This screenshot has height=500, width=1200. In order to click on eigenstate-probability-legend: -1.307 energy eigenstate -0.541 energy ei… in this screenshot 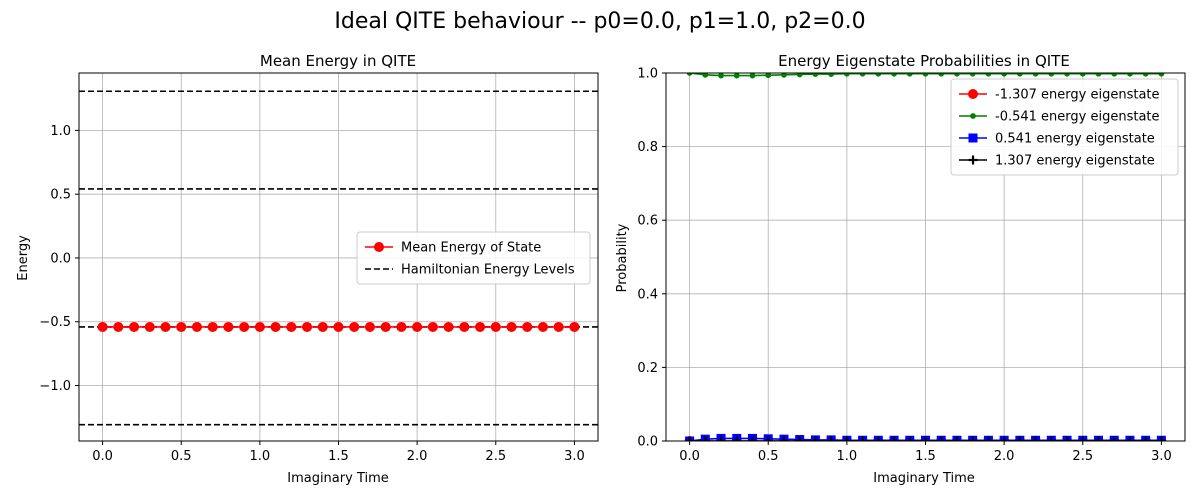, I will do `click(1064, 127)`.